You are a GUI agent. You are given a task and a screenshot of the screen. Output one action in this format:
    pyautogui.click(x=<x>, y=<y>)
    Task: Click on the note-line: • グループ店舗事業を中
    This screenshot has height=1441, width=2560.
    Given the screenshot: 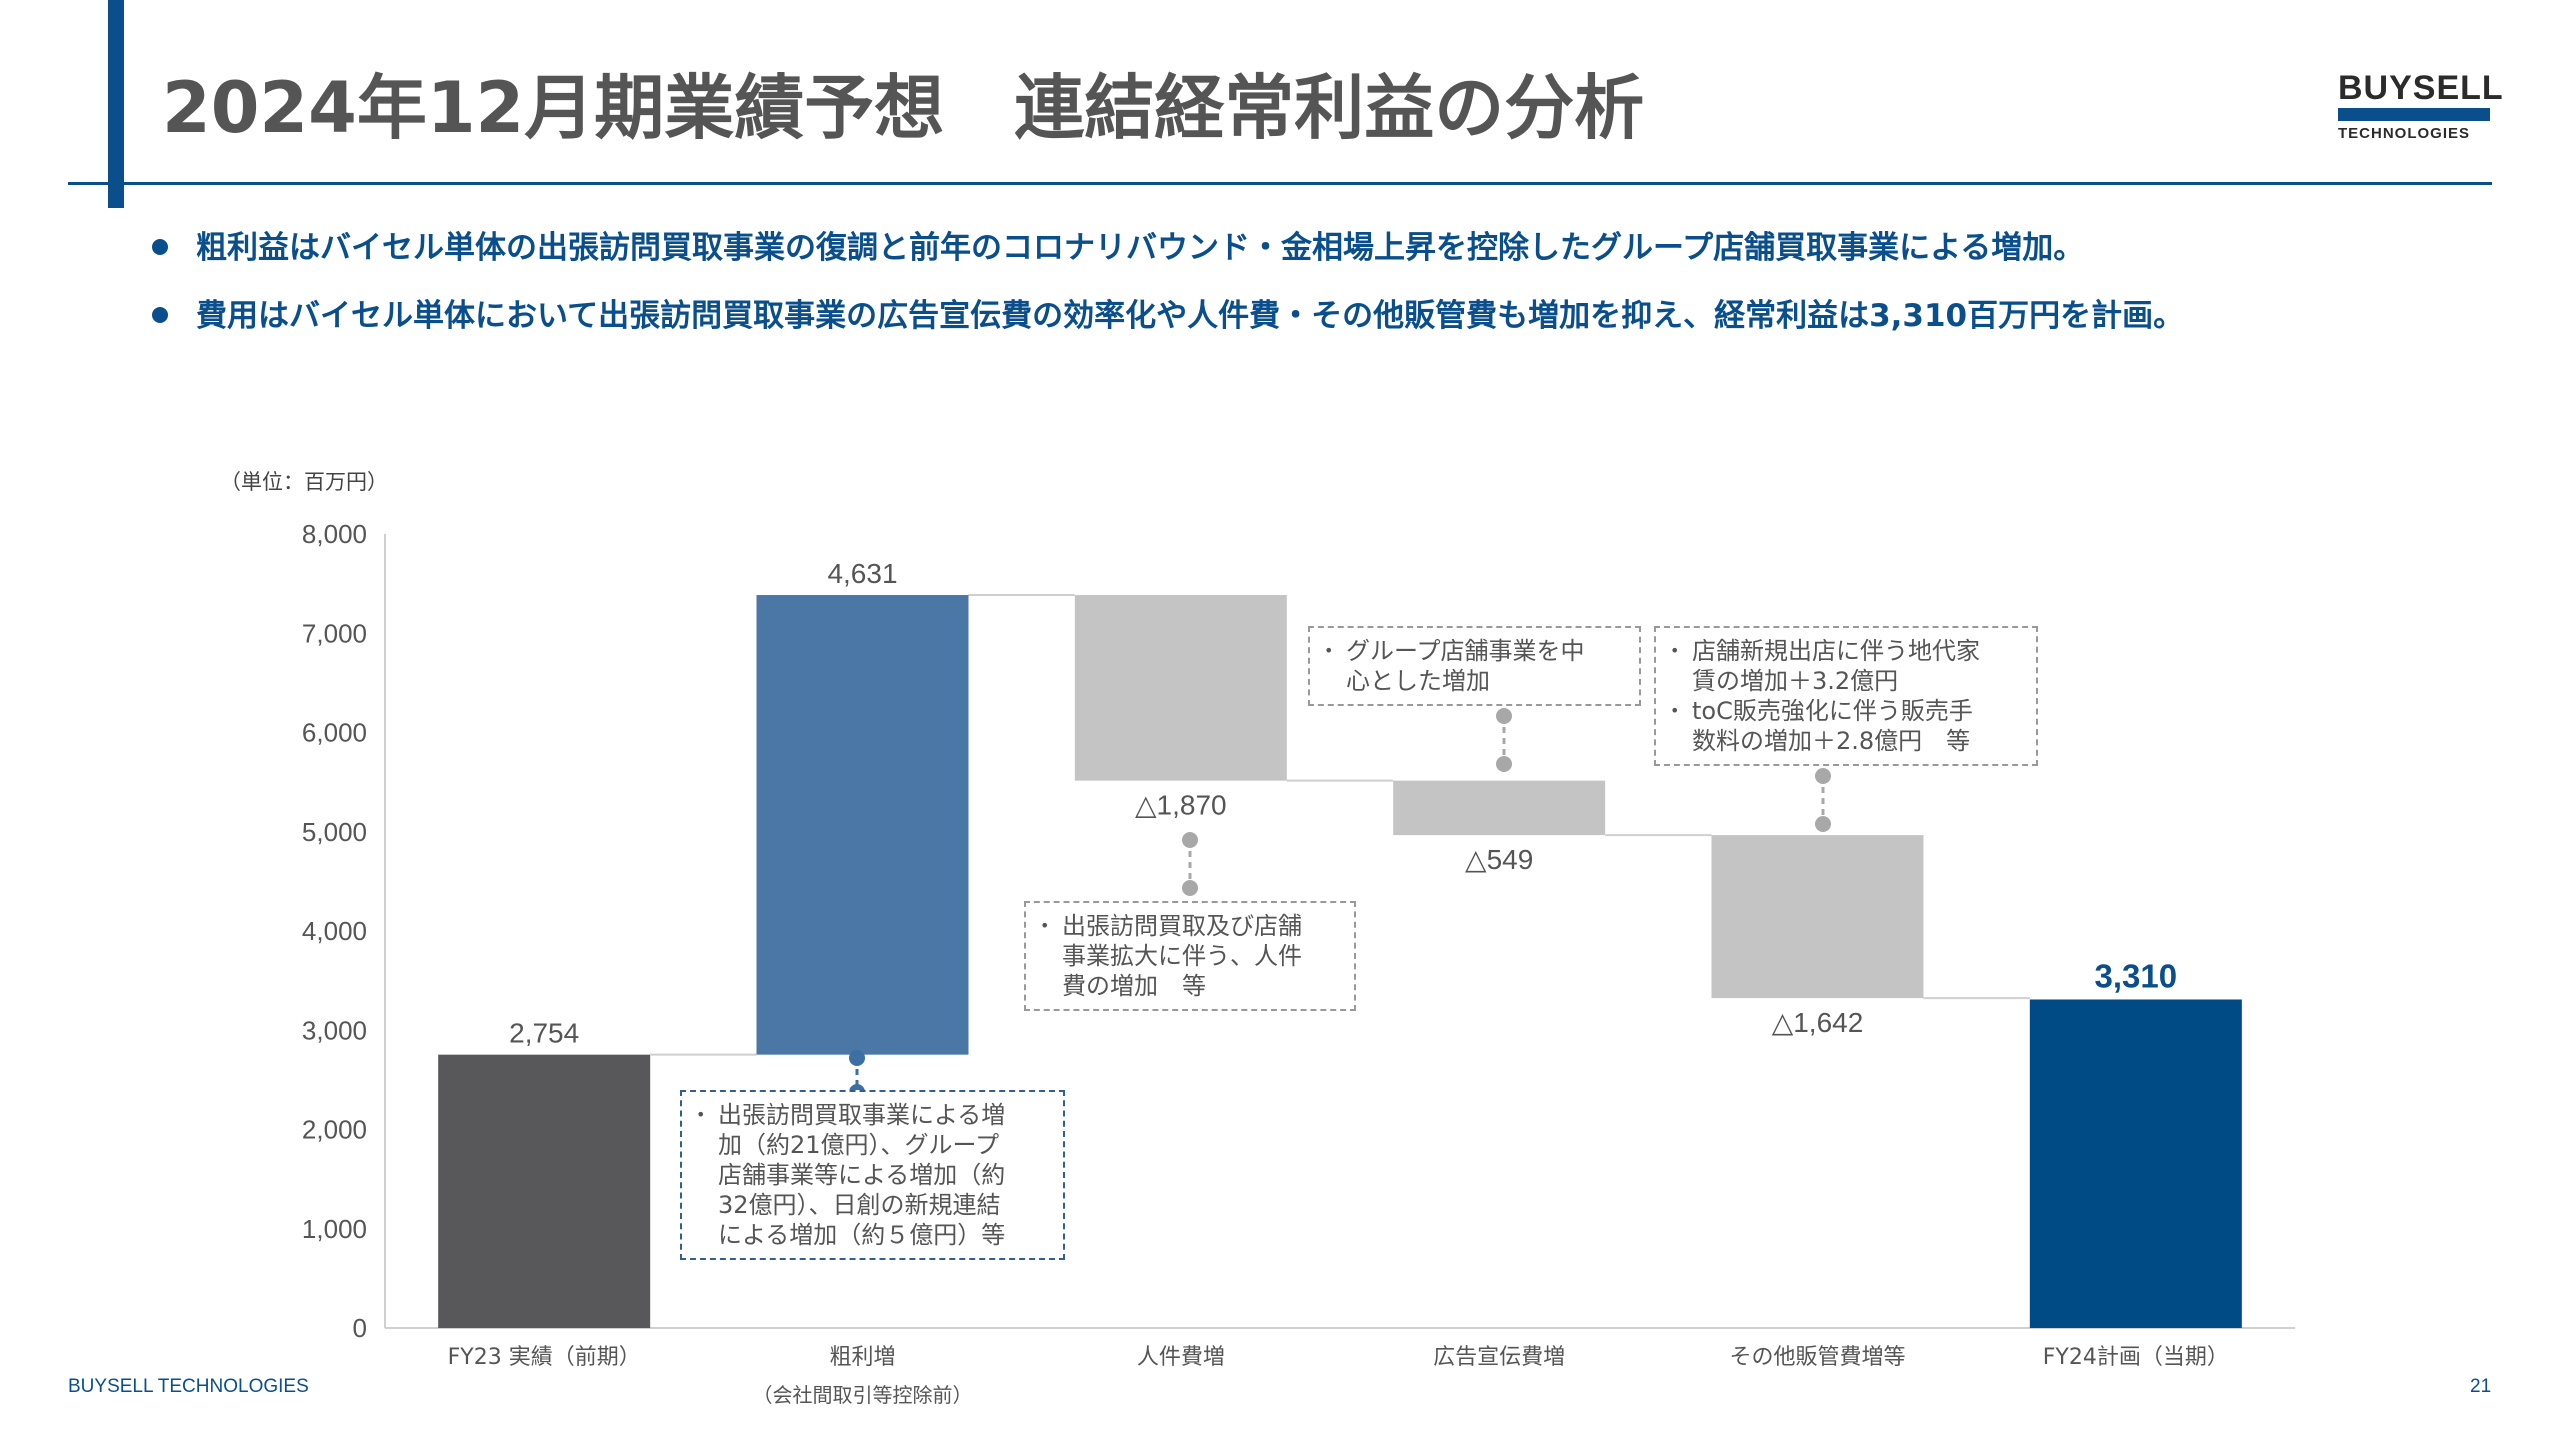 What is the action you would take?
    pyautogui.click(x=1474, y=651)
    